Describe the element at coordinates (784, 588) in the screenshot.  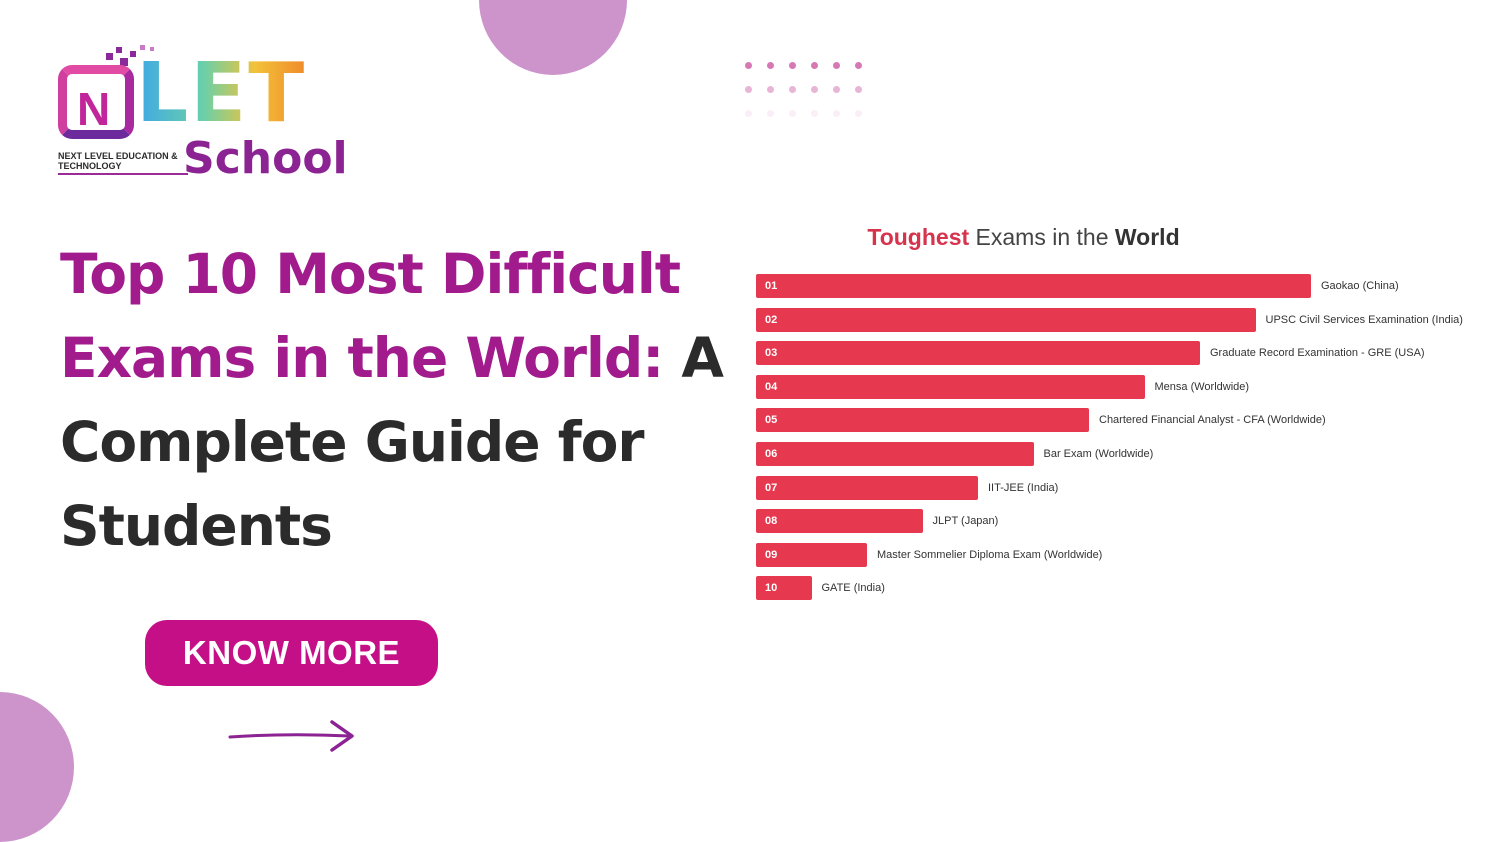
I see `chart-bar: 10` at that location.